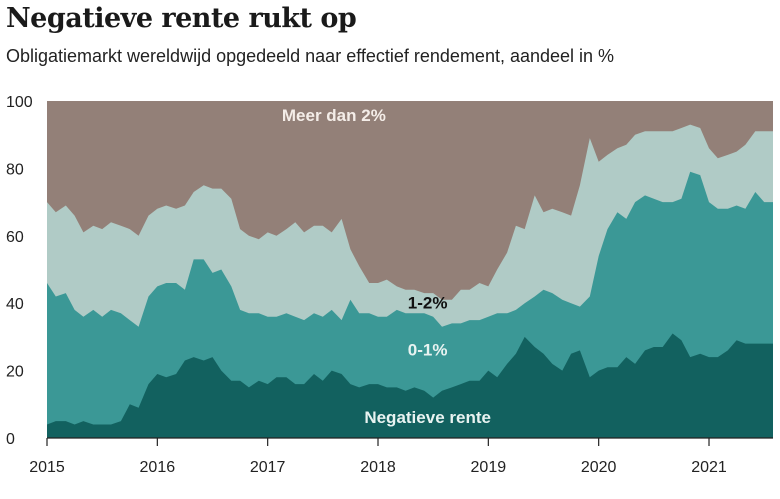 This screenshot has height=499, width=780. What do you see at coordinates (428, 302) in the screenshot?
I see `label-1-2-procent: 1-2%` at bounding box center [428, 302].